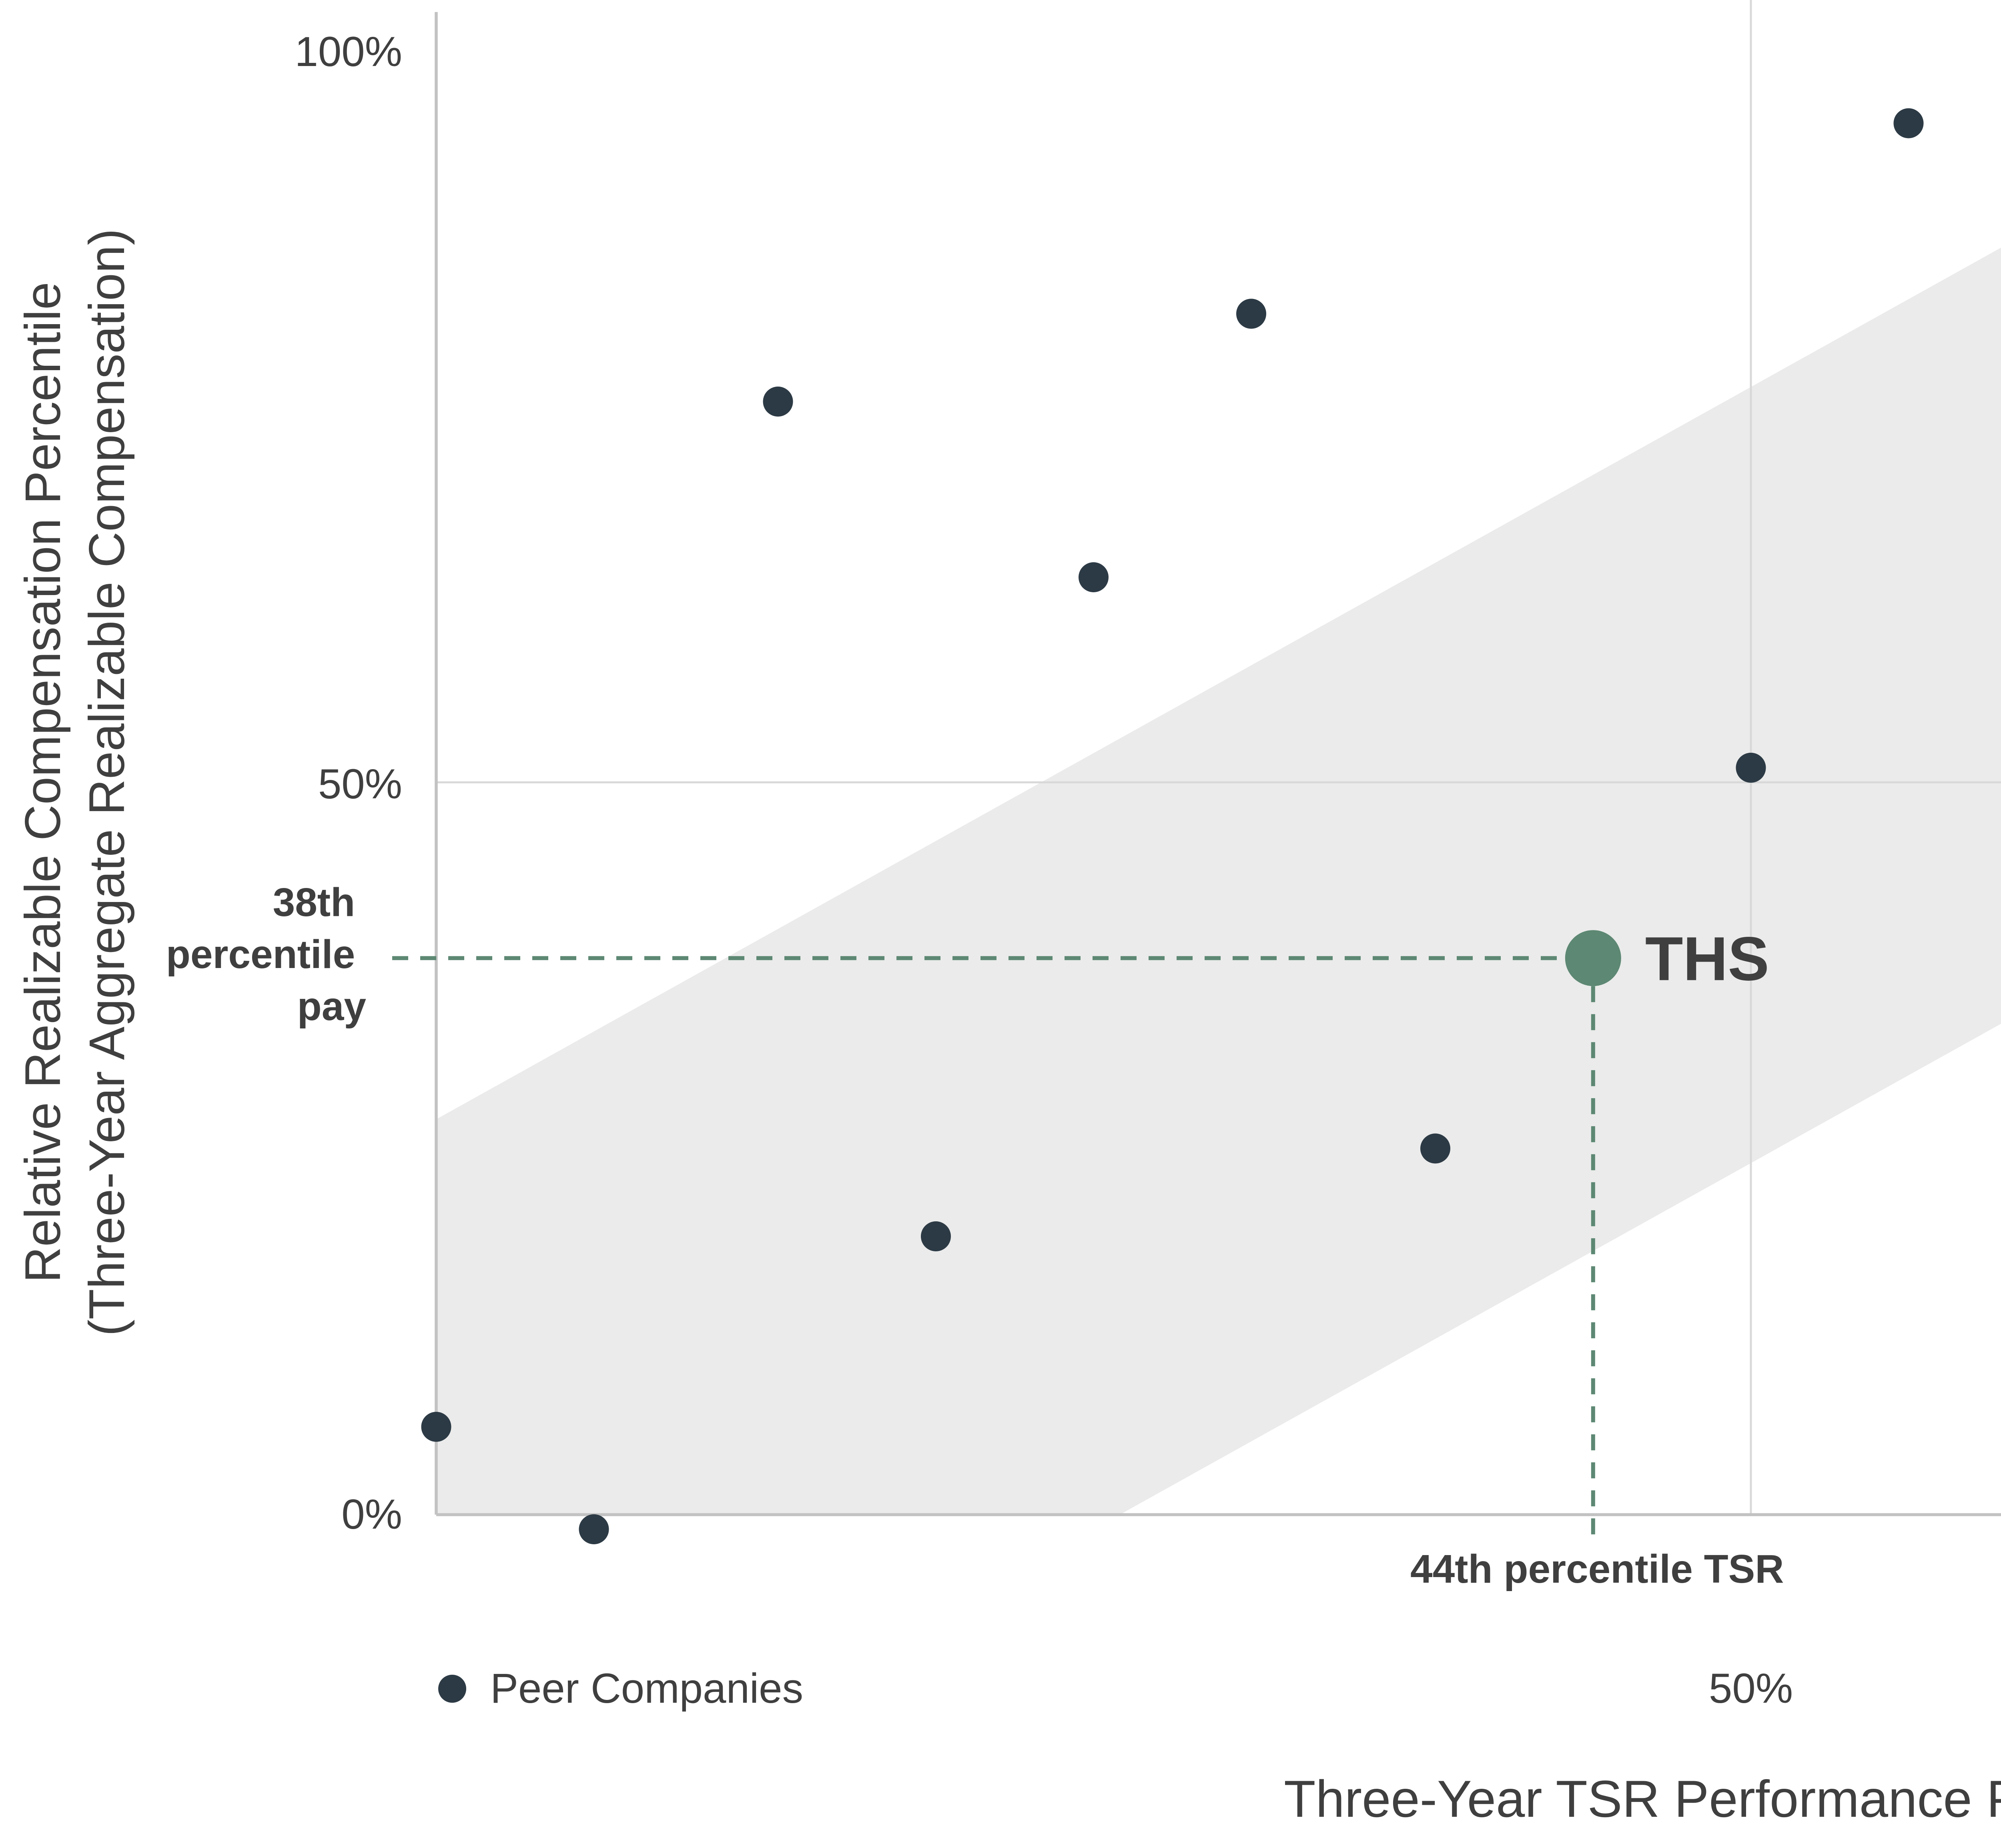 Image resolution: width=2001 pixels, height=1848 pixels. Describe the element at coordinates (1593, 958) in the screenshot. I see `ths-marker` at that location.